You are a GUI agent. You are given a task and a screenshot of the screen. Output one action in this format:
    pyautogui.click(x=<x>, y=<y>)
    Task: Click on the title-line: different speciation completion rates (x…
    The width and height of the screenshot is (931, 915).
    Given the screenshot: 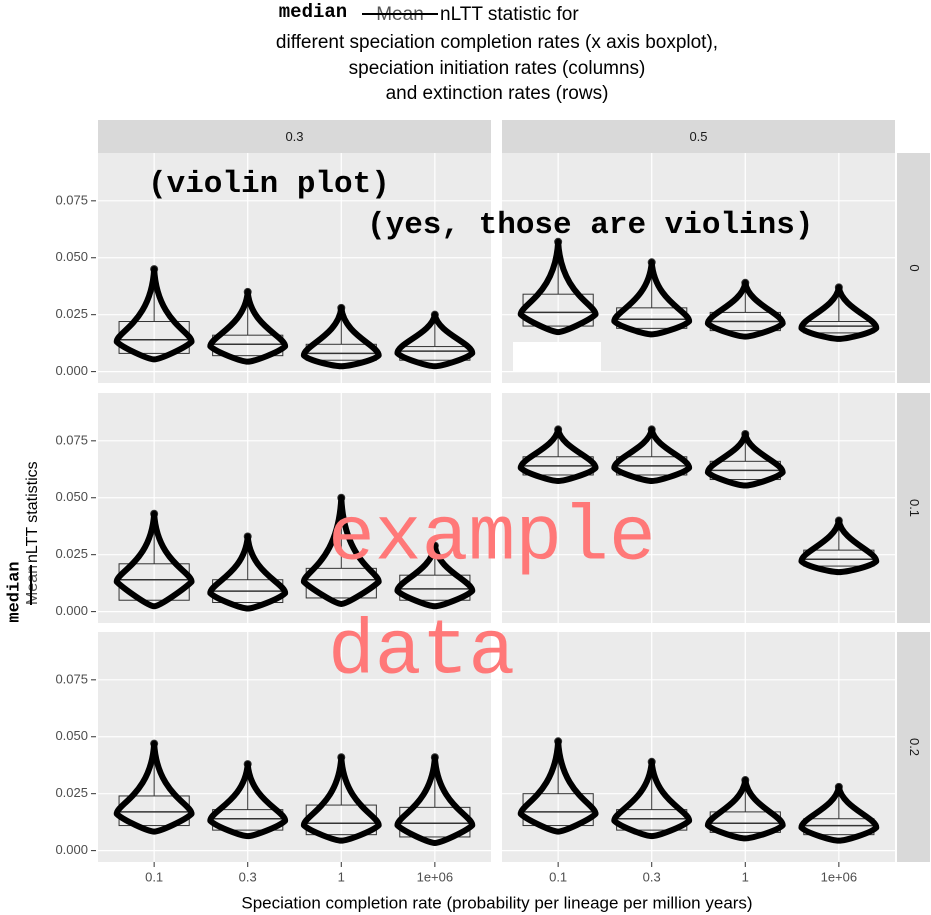 What is the action you would take?
    pyautogui.click(x=497, y=42)
    